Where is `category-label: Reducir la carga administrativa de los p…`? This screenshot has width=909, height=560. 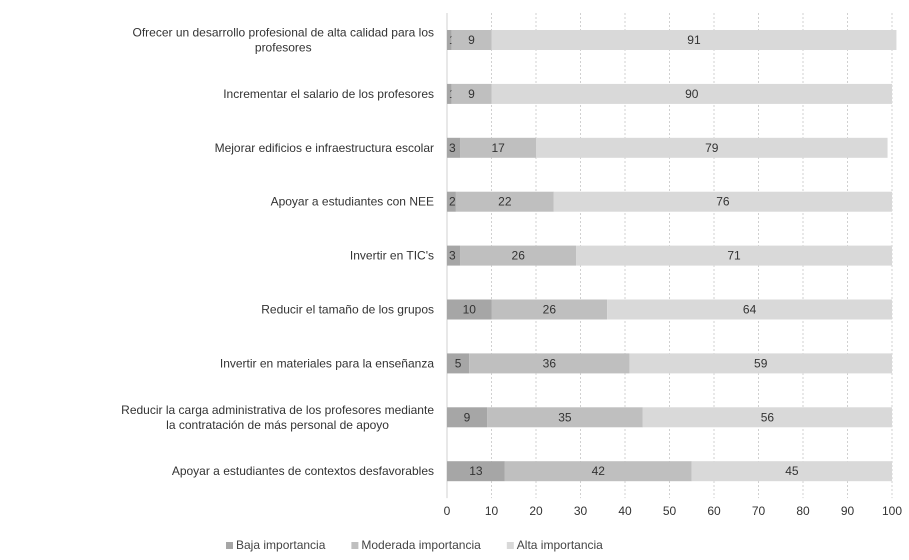
category-label: Reducir la carga administrativa de los p… is located at coordinates (277, 410).